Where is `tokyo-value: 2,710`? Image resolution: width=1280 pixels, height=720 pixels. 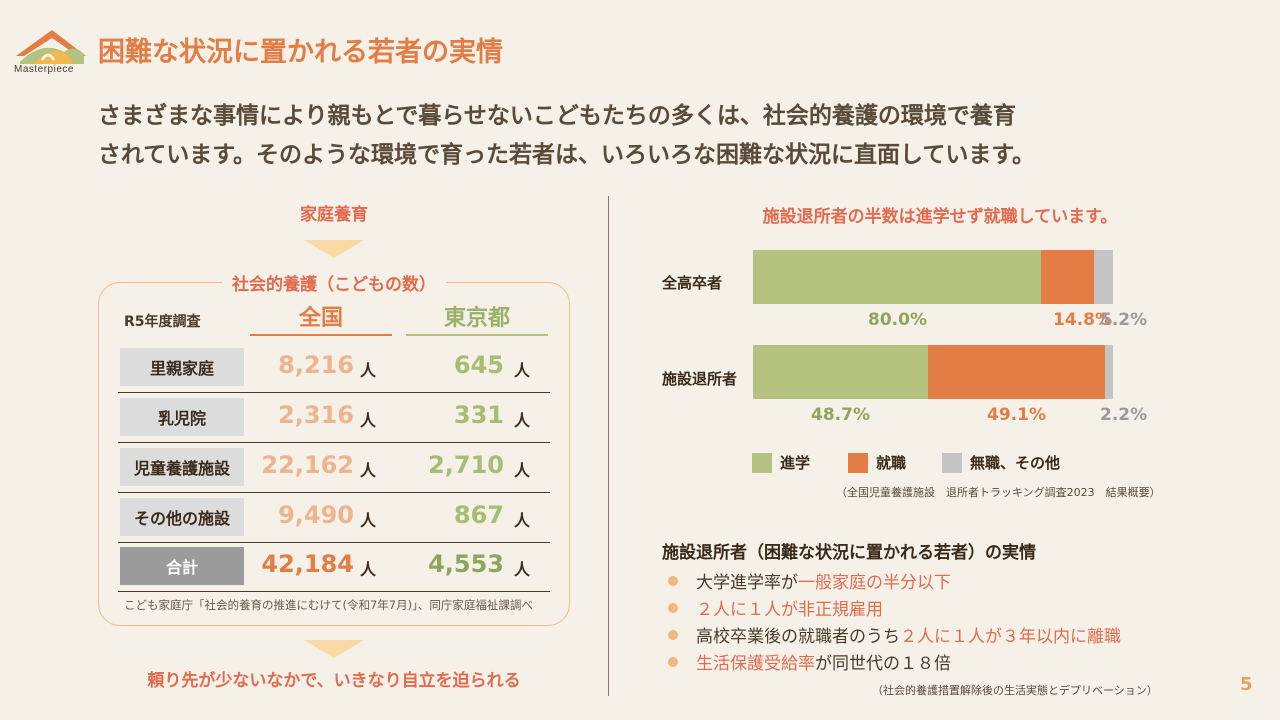
tokyo-value: 2,710 is located at coordinates (466, 465).